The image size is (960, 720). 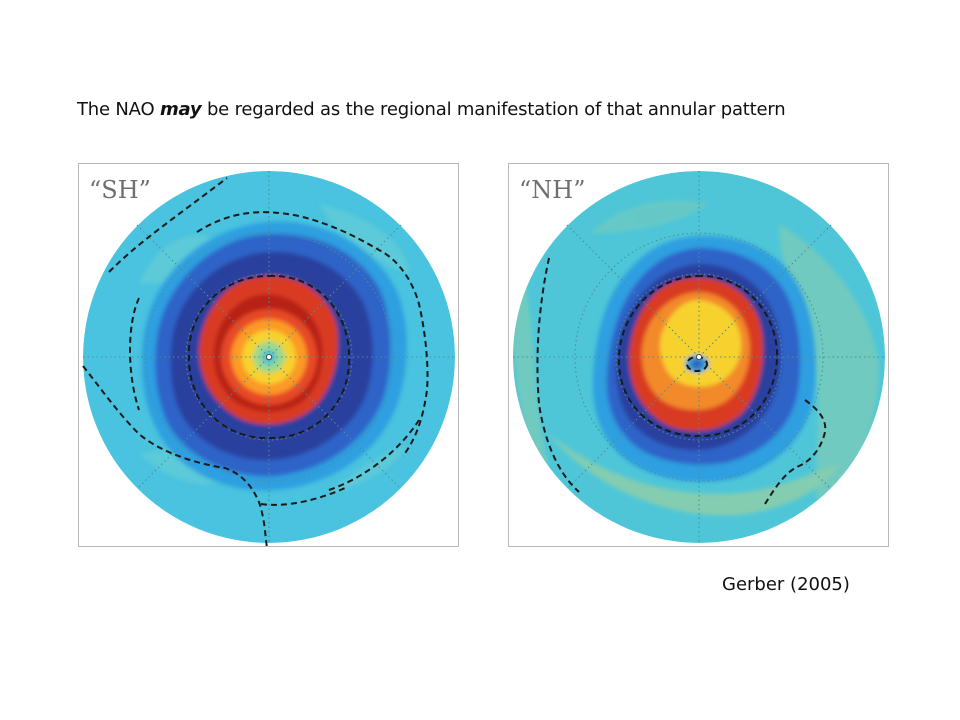 I want to click on sh-panel-label: “SH”, so click(x=120, y=190).